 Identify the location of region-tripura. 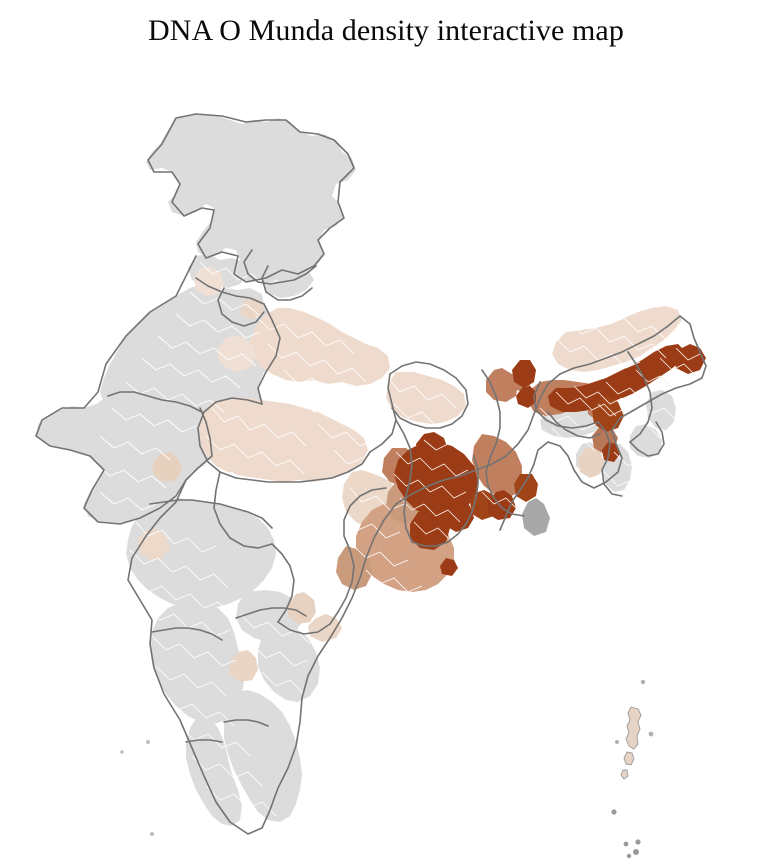
(591, 462).